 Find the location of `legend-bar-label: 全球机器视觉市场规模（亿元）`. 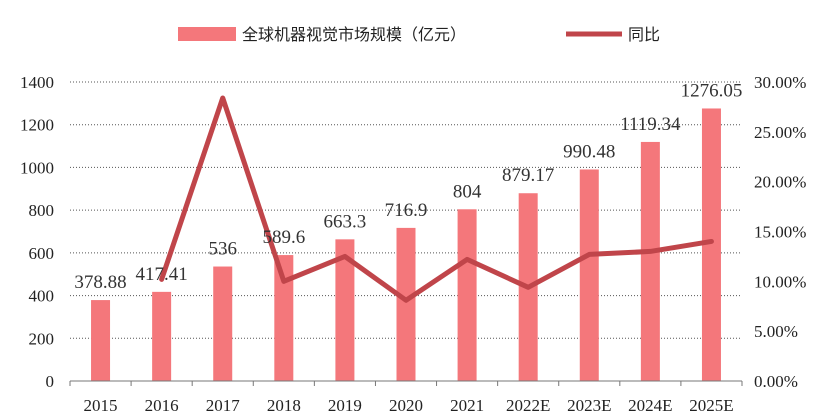

legend-bar-label: 全球机器视觉市场规模（亿元） is located at coordinates (354, 34).